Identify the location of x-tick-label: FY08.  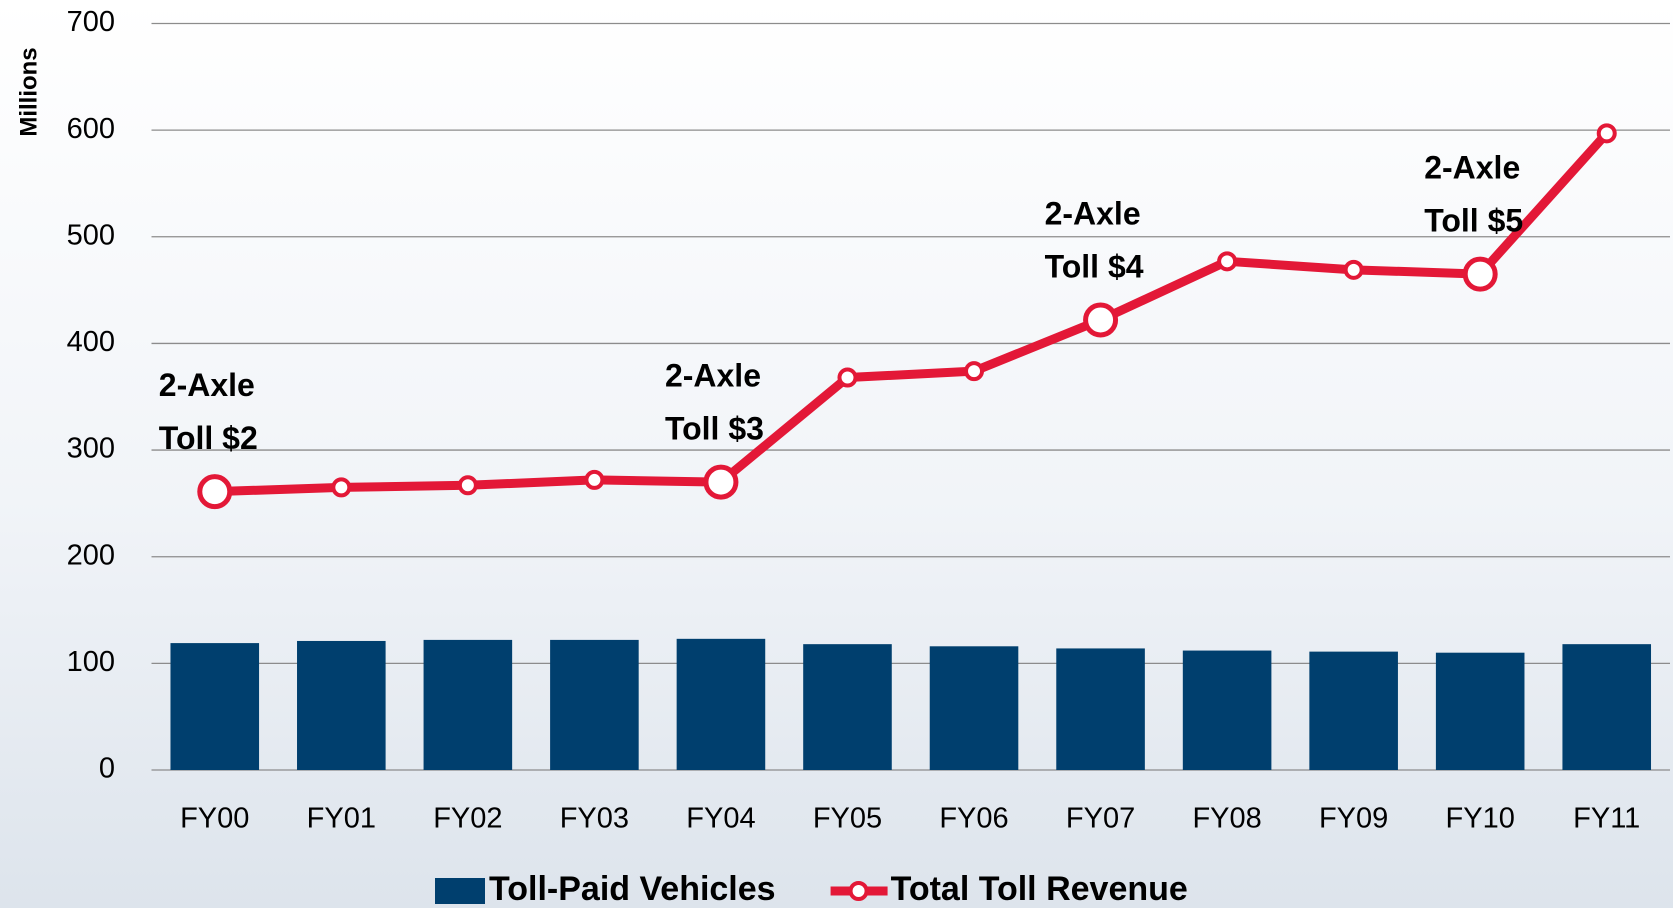
(1226, 819).